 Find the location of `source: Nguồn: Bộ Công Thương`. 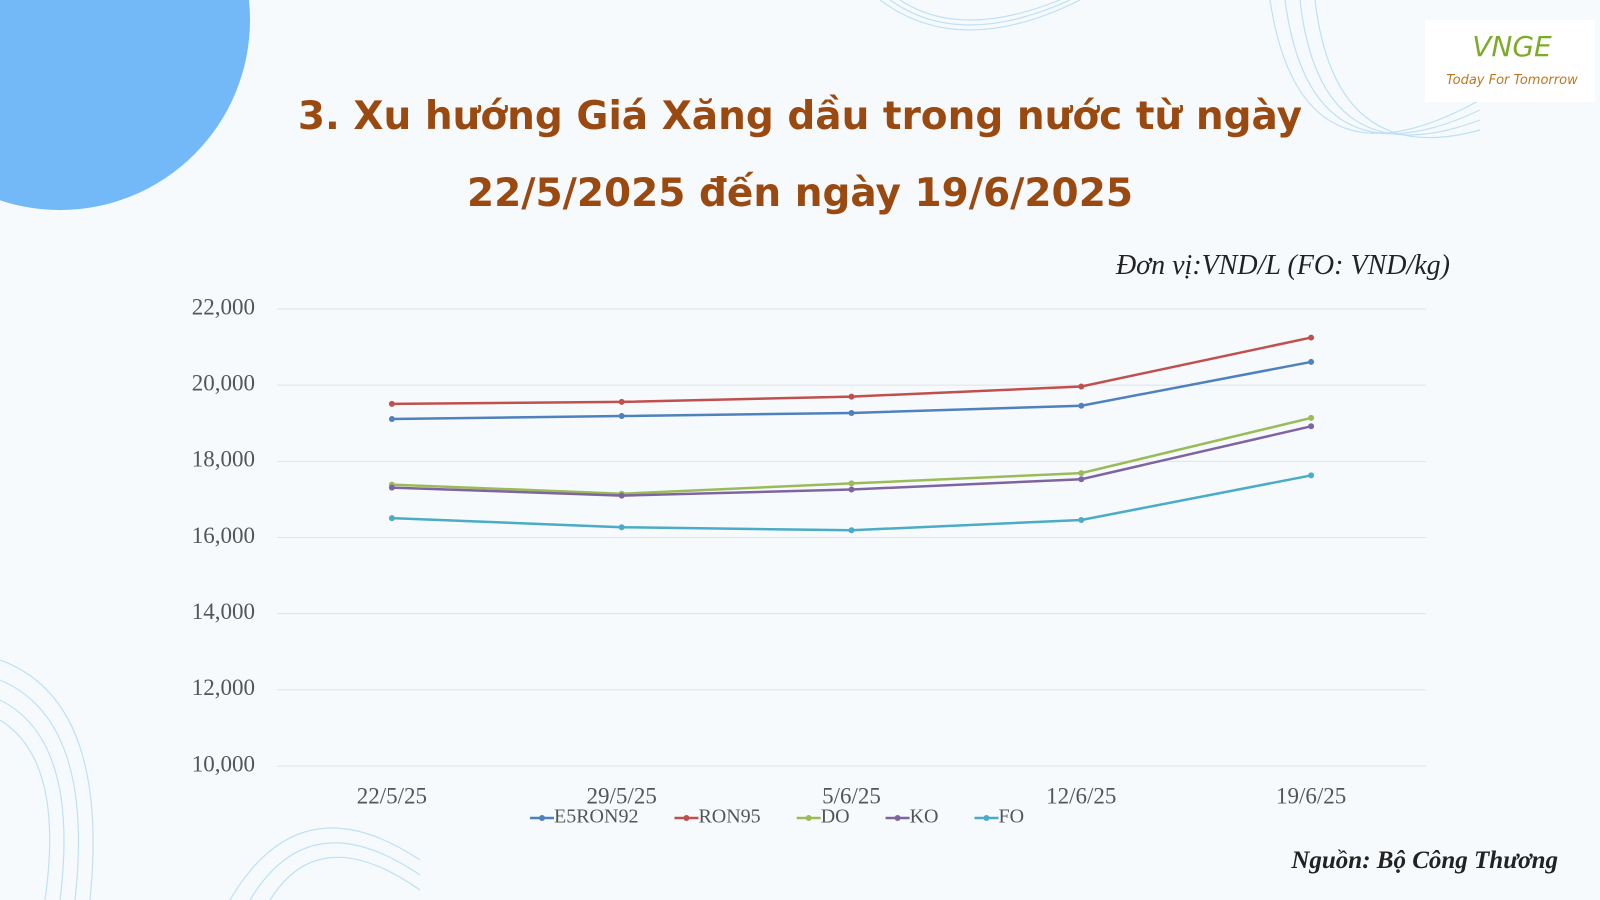

source: Nguồn: Bộ Công Thương is located at coordinates (1424, 860).